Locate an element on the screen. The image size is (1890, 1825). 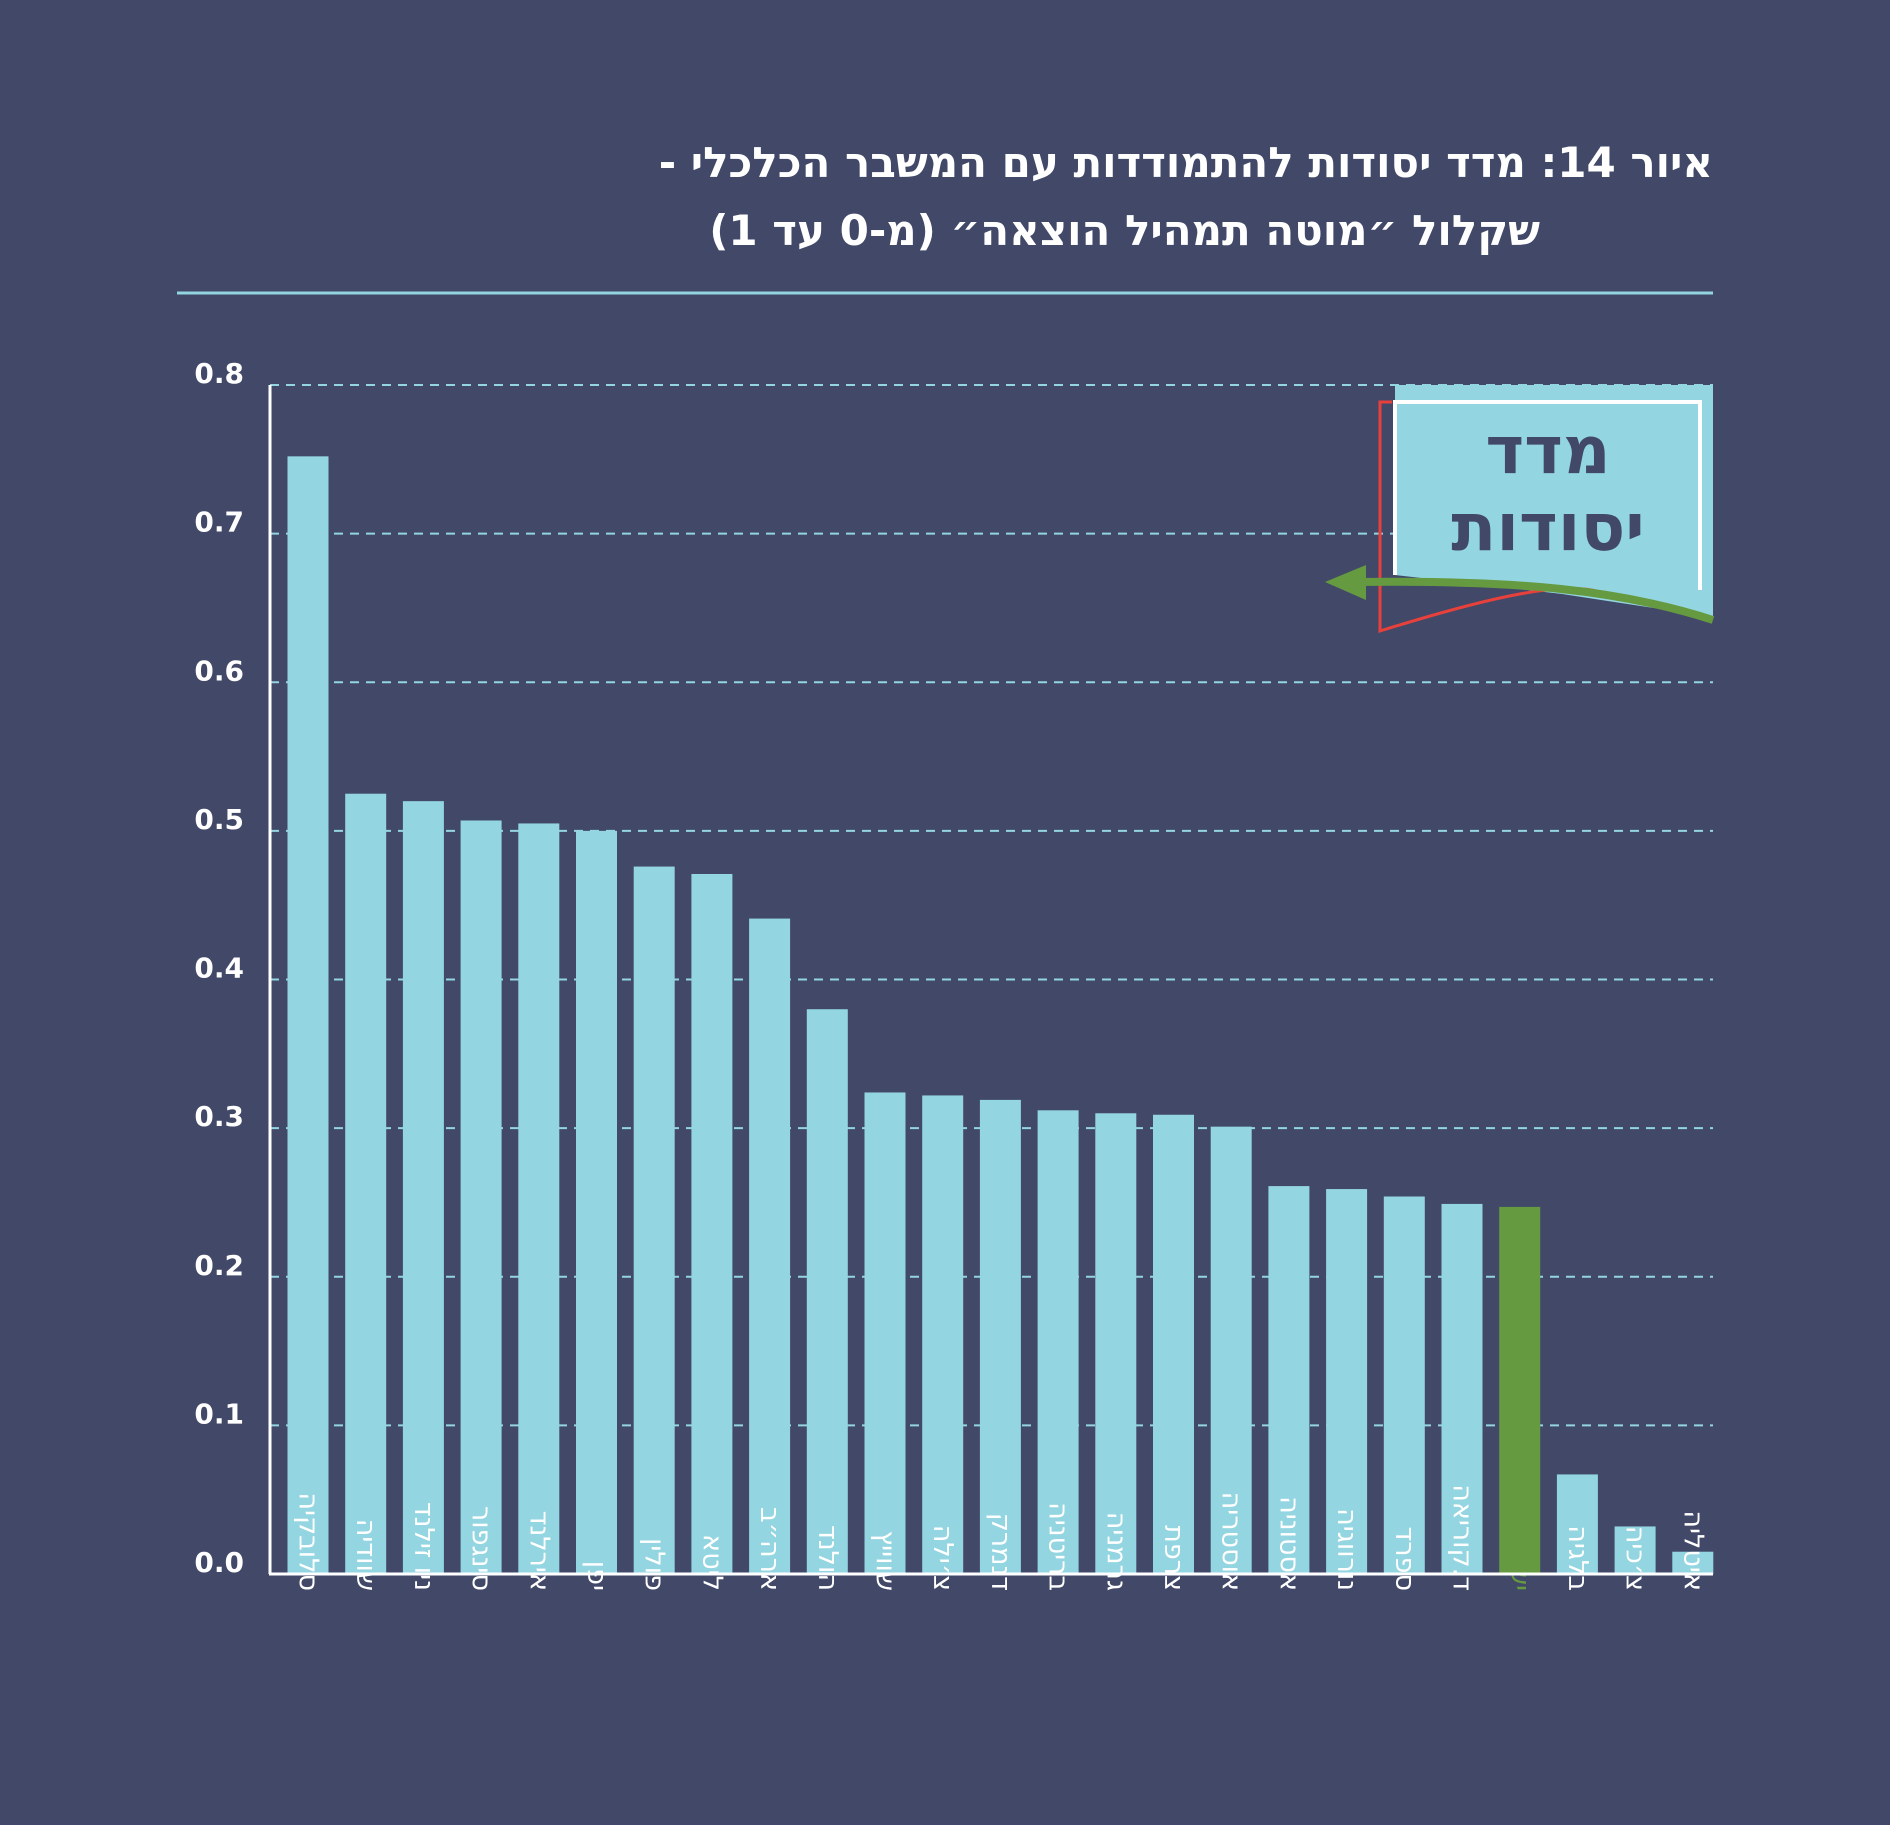
category-label: בלגיה is located at coordinates (1577, 1558).